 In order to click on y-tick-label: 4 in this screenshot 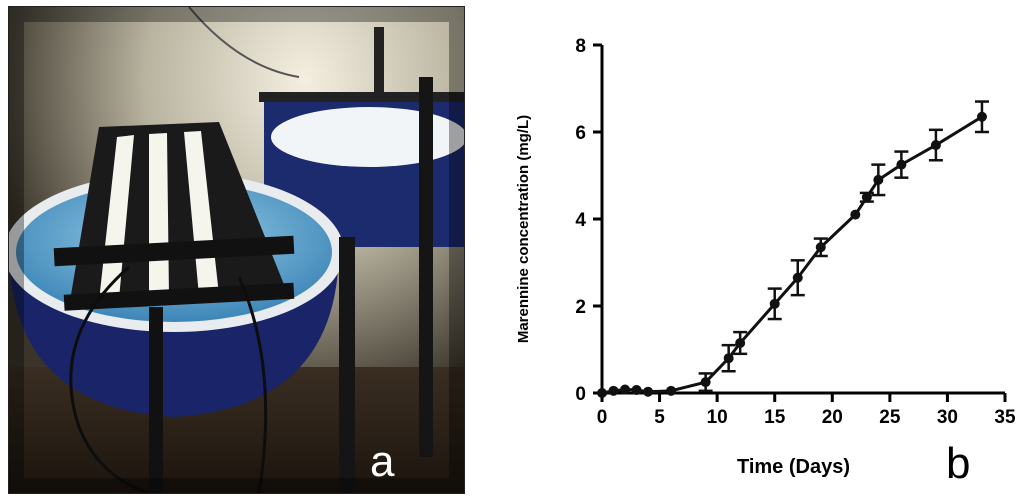, I will do `click(580, 220)`.